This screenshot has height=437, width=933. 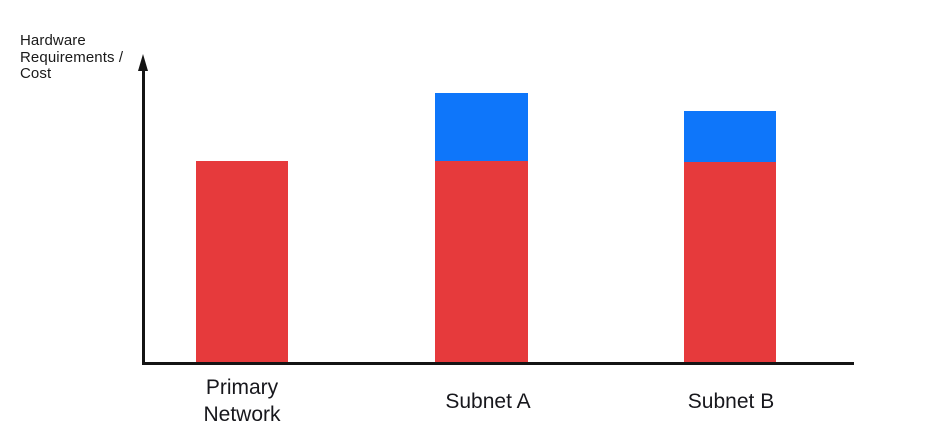 I want to click on bar-subnet-a, so click(x=481, y=227).